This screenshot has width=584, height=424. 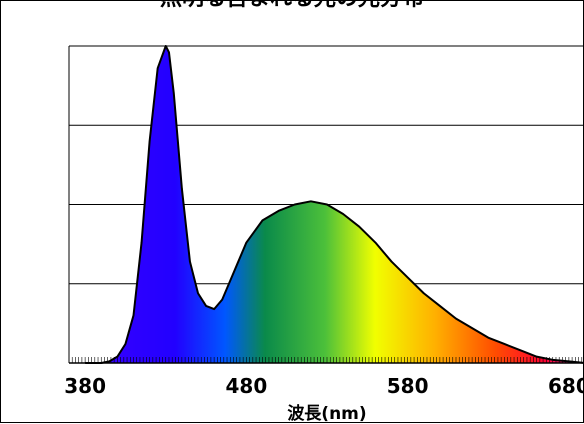 What do you see at coordinates (566, 386) in the screenshot?
I see `x-tick-label: 680` at bounding box center [566, 386].